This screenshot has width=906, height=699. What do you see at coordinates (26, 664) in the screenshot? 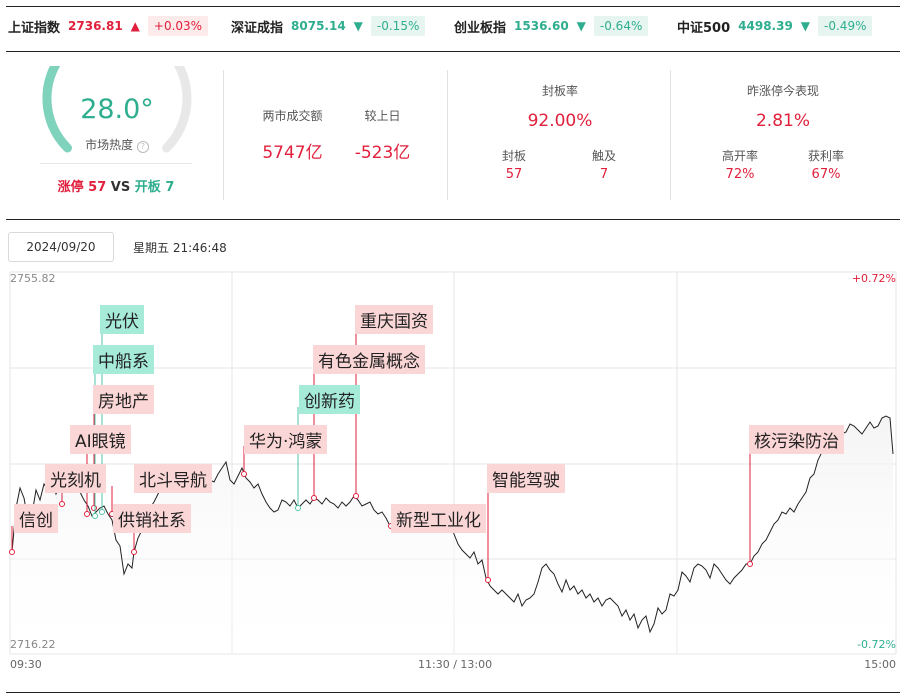
I see `x-label-open: 09:30` at bounding box center [26, 664].